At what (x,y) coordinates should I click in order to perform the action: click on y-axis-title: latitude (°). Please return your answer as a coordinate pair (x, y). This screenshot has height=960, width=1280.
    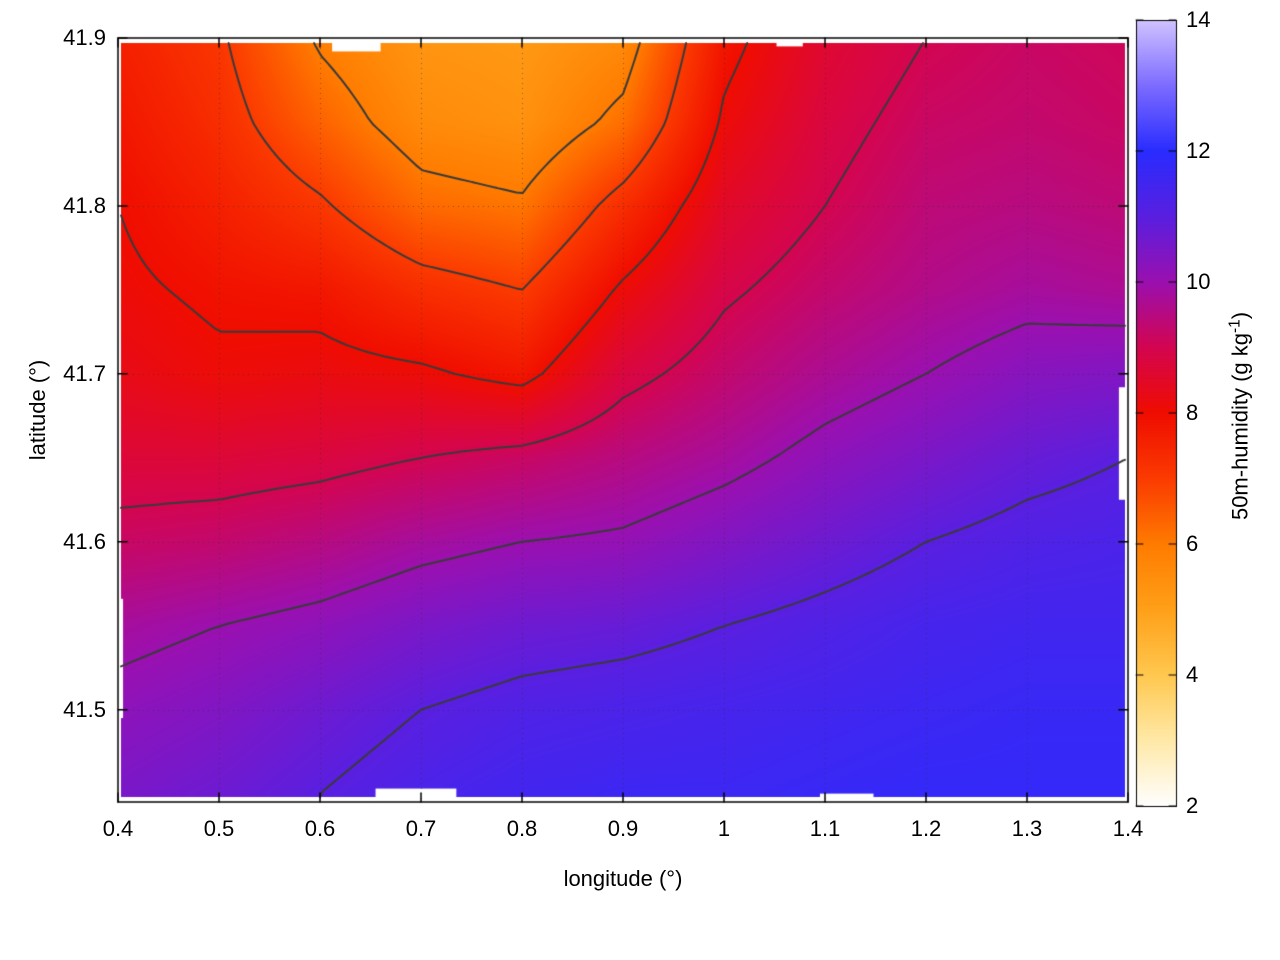
    Looking at the image, I should click on (37, 410).